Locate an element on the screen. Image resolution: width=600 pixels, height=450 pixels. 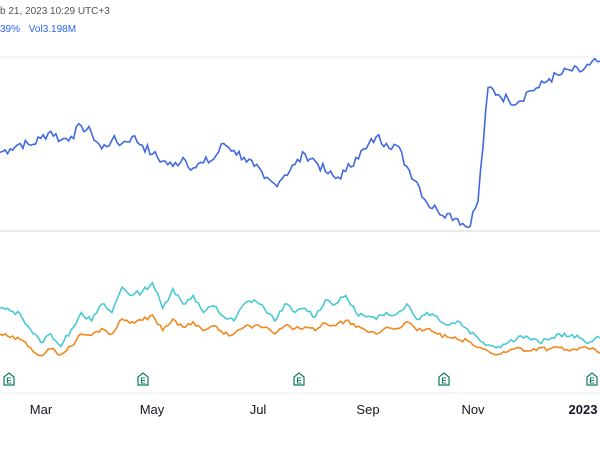
x-tick-mar: Mar is located at coordinates (41, 409).